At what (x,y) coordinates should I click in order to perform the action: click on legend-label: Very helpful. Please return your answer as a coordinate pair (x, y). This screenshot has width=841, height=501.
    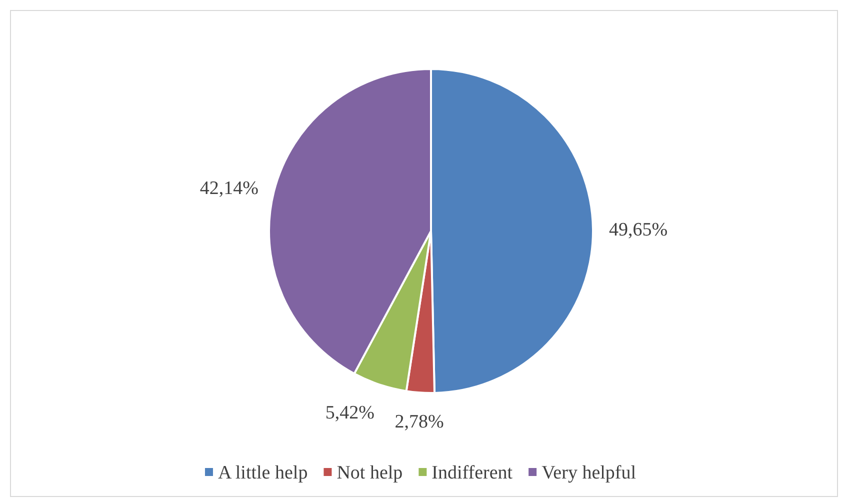
    Looking at the image, I should click on (589, 473).